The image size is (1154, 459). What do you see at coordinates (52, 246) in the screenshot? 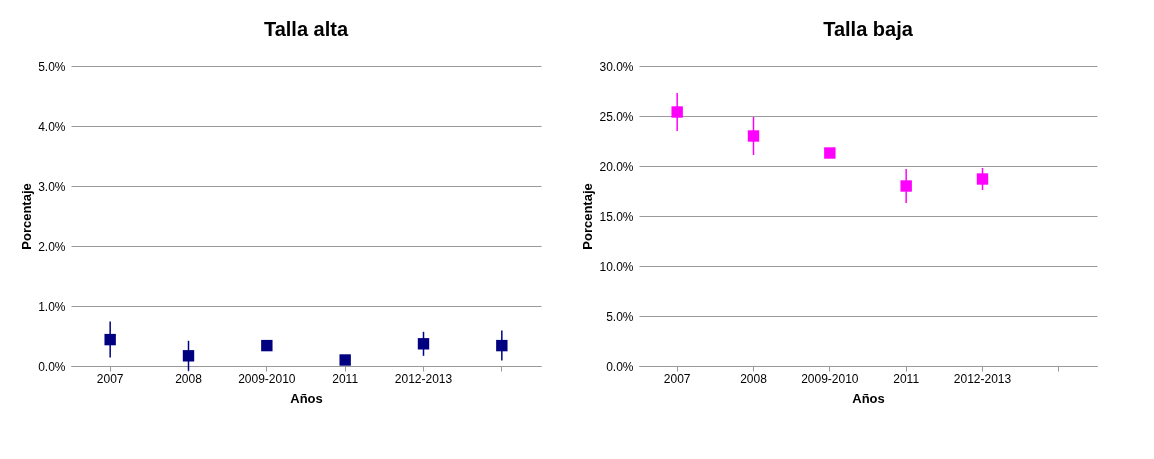
I see `y-tick-label: 2.0%` at bounding box center [52, 246].